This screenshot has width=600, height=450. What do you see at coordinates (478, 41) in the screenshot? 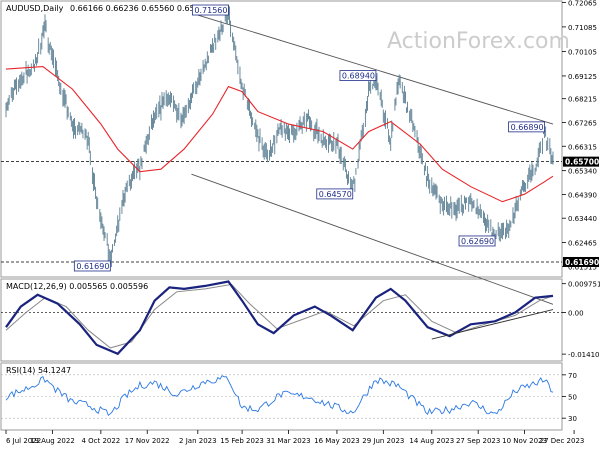
I see `watermark: ActionForex.com` at bounding box center [478, 41].